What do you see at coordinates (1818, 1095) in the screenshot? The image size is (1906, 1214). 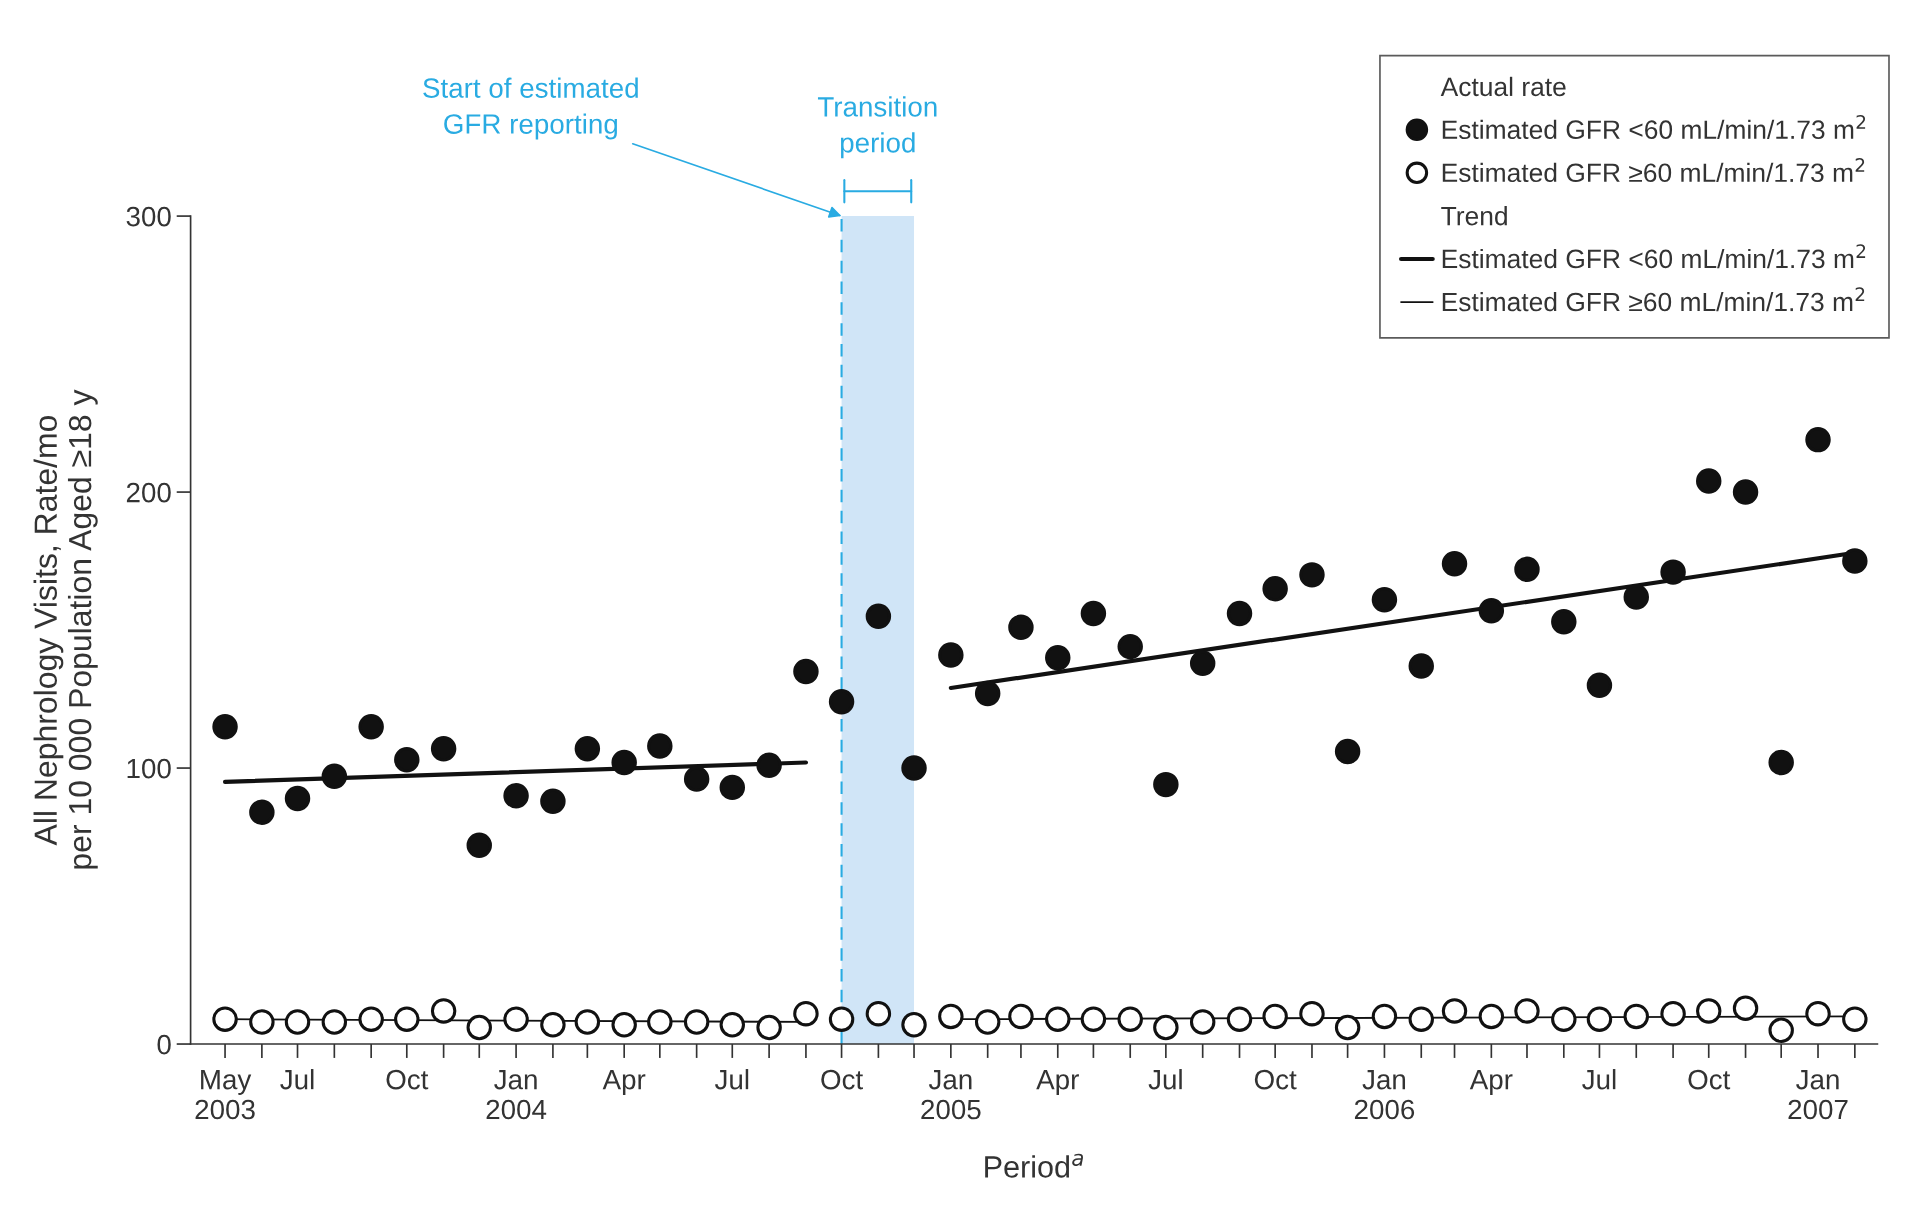 I see `x-tick-label: Jan 2007` at bounding box center [1818, 1095].